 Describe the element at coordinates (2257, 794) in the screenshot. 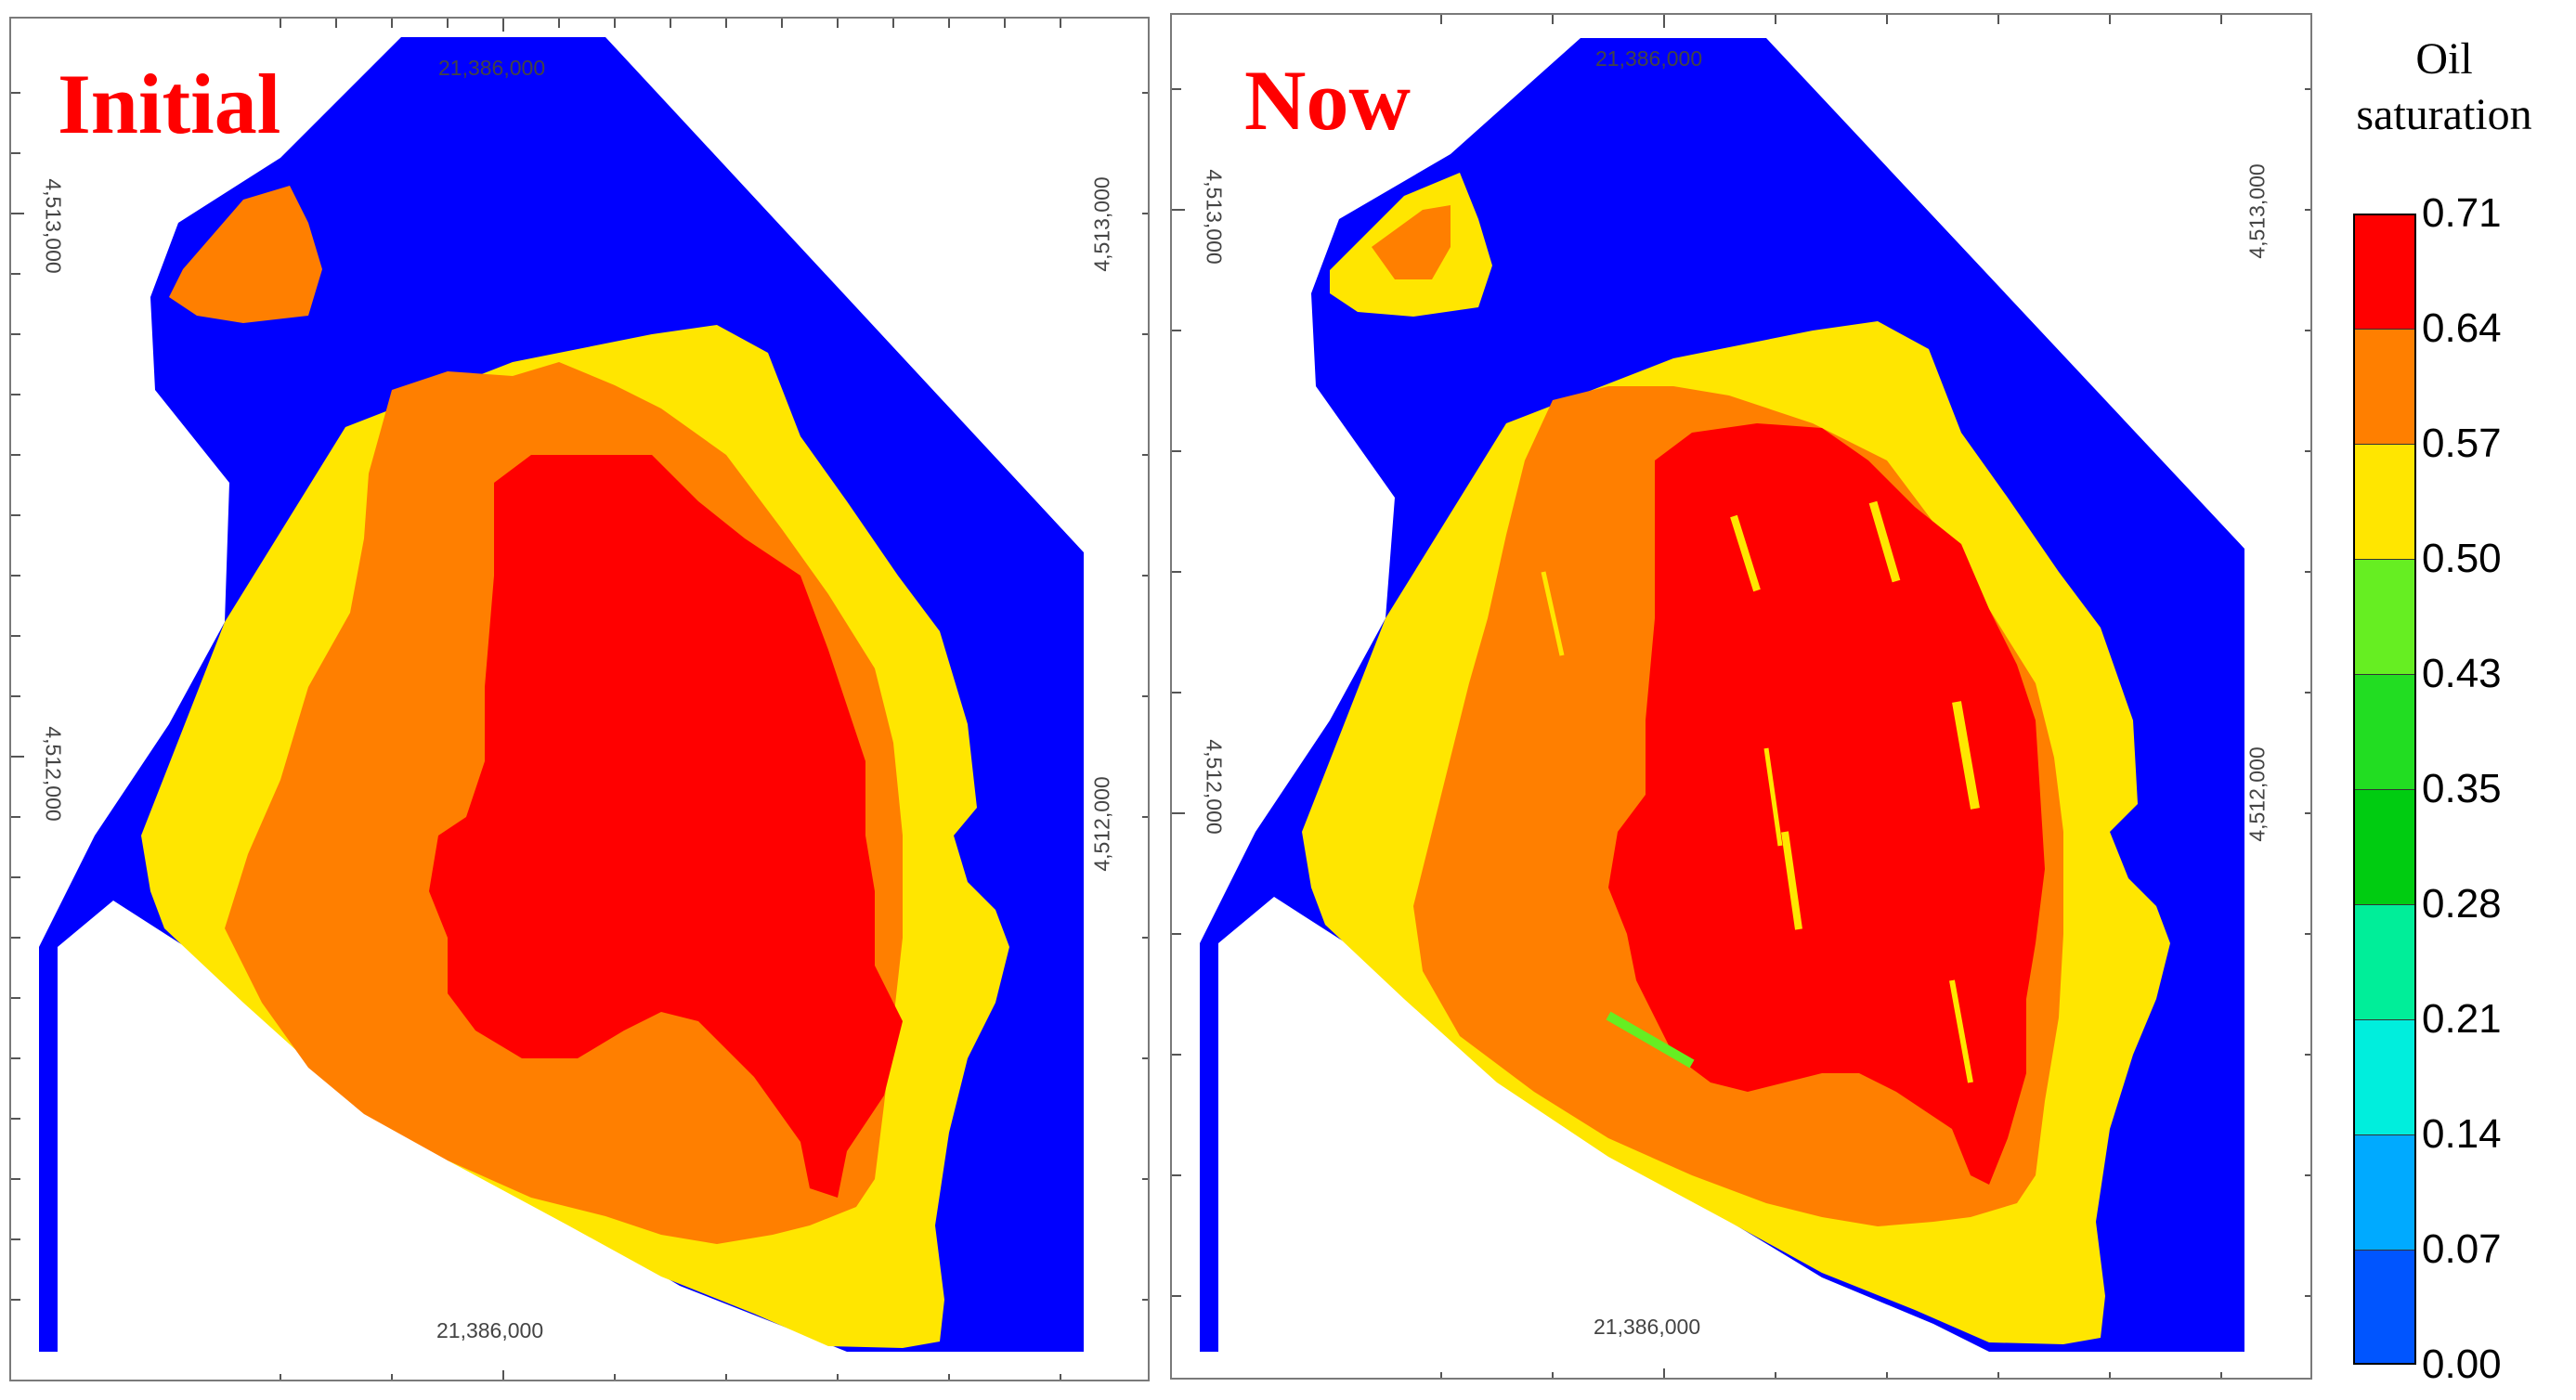

I see `coord-right-lower-now: 4,512,000` at that location.